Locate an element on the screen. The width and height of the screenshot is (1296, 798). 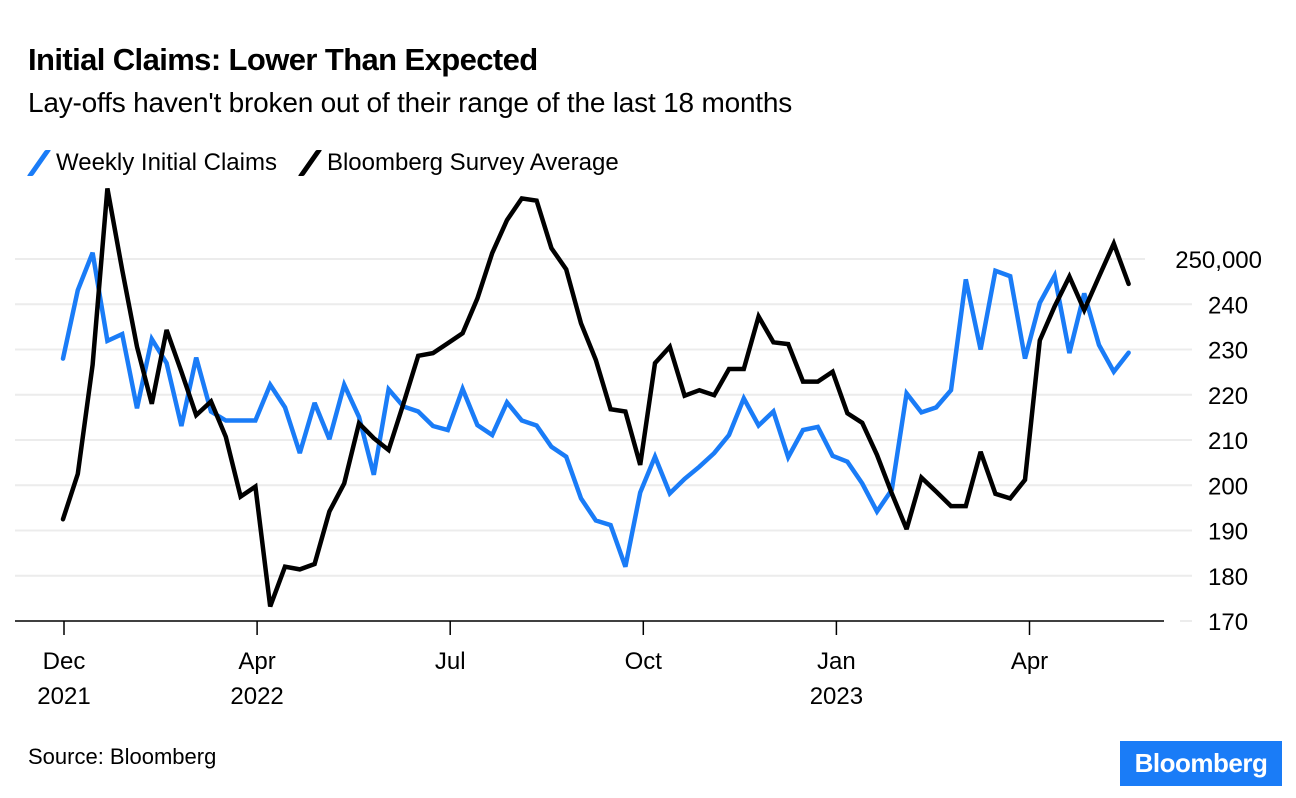
chart-title: Initial Claims: Lower Than Expected is located at coordinates (283, 59).